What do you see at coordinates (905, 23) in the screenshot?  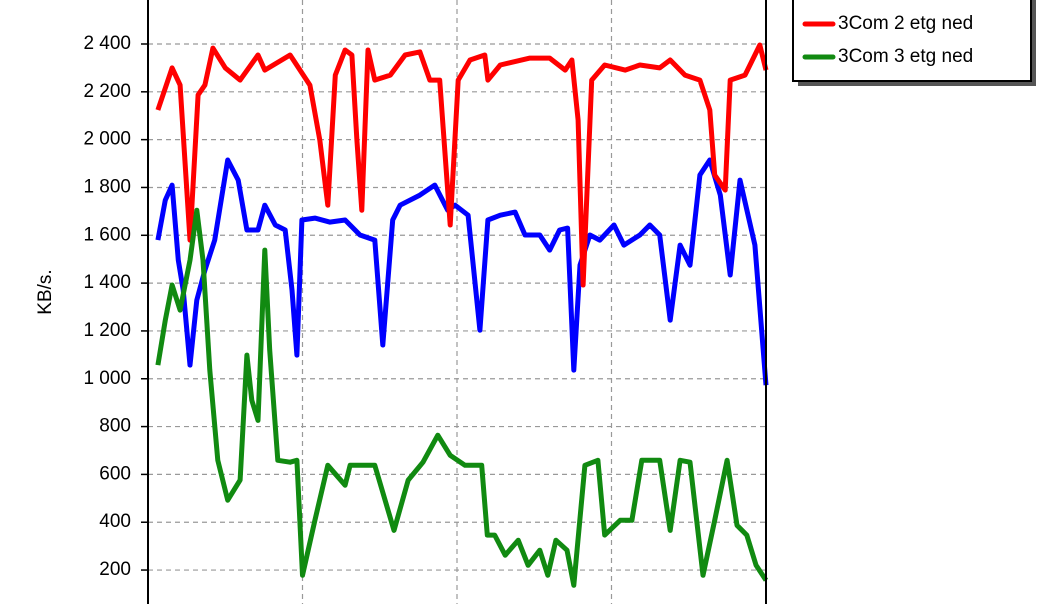 I see `legend-label: 3Com 2 etg ned` at bounding box center [905, 23].